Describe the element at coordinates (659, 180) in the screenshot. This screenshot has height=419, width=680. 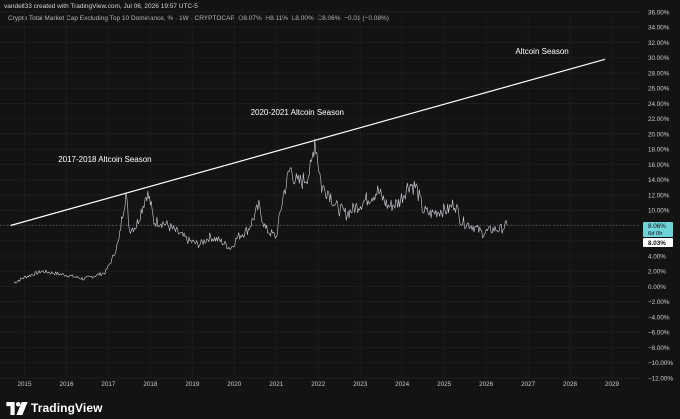
I see `y-tick-label: 14.00%` at that location.